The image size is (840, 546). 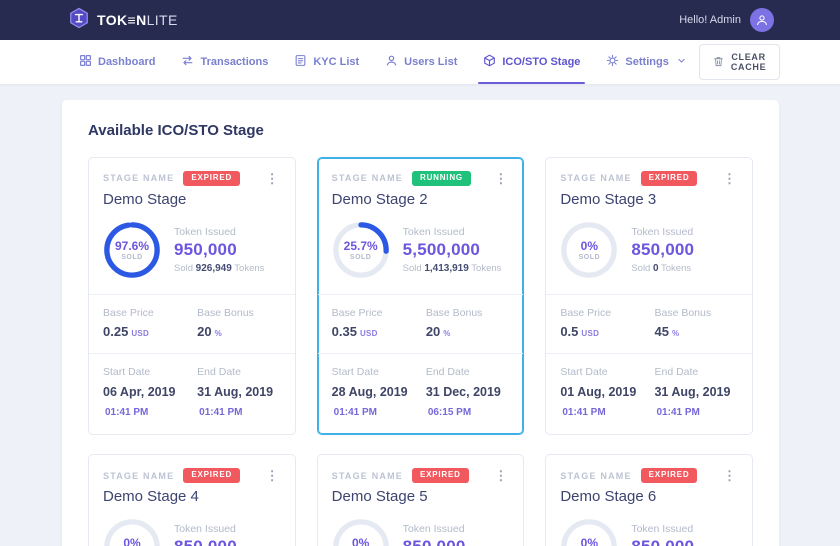 I want to click on start-date-cell: Start Date 01 Aug, 2019 01:41 PM, so click(x=607, y=393).